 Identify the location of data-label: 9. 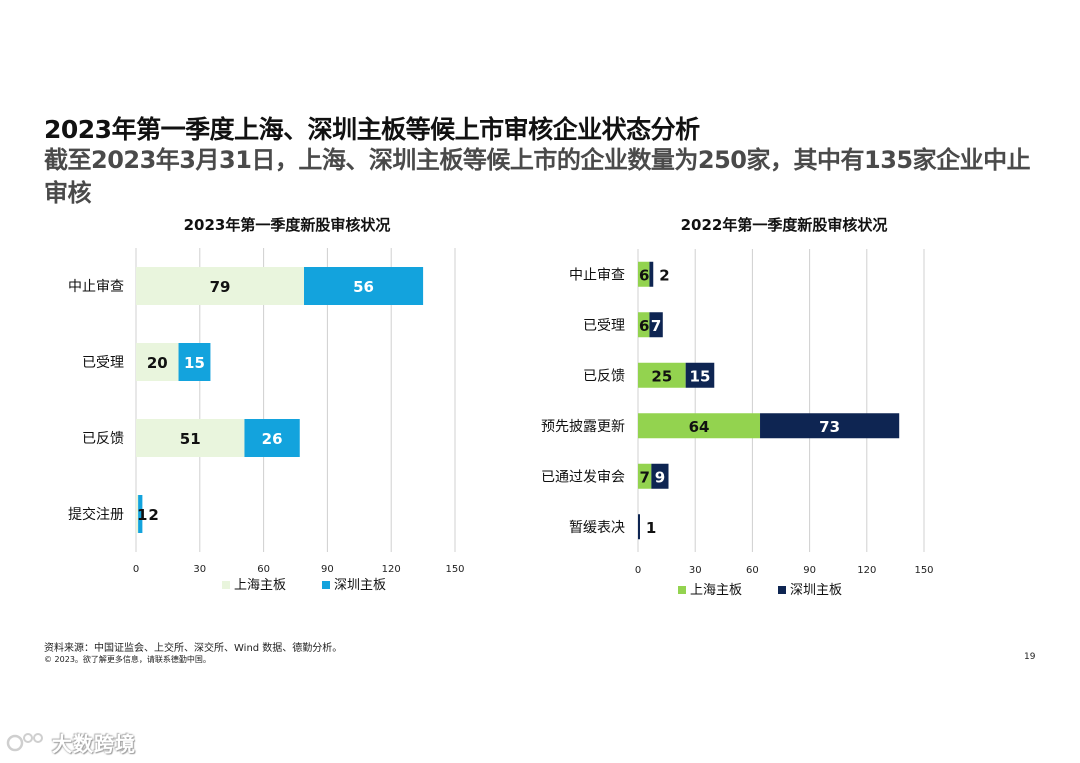
(660, 477).